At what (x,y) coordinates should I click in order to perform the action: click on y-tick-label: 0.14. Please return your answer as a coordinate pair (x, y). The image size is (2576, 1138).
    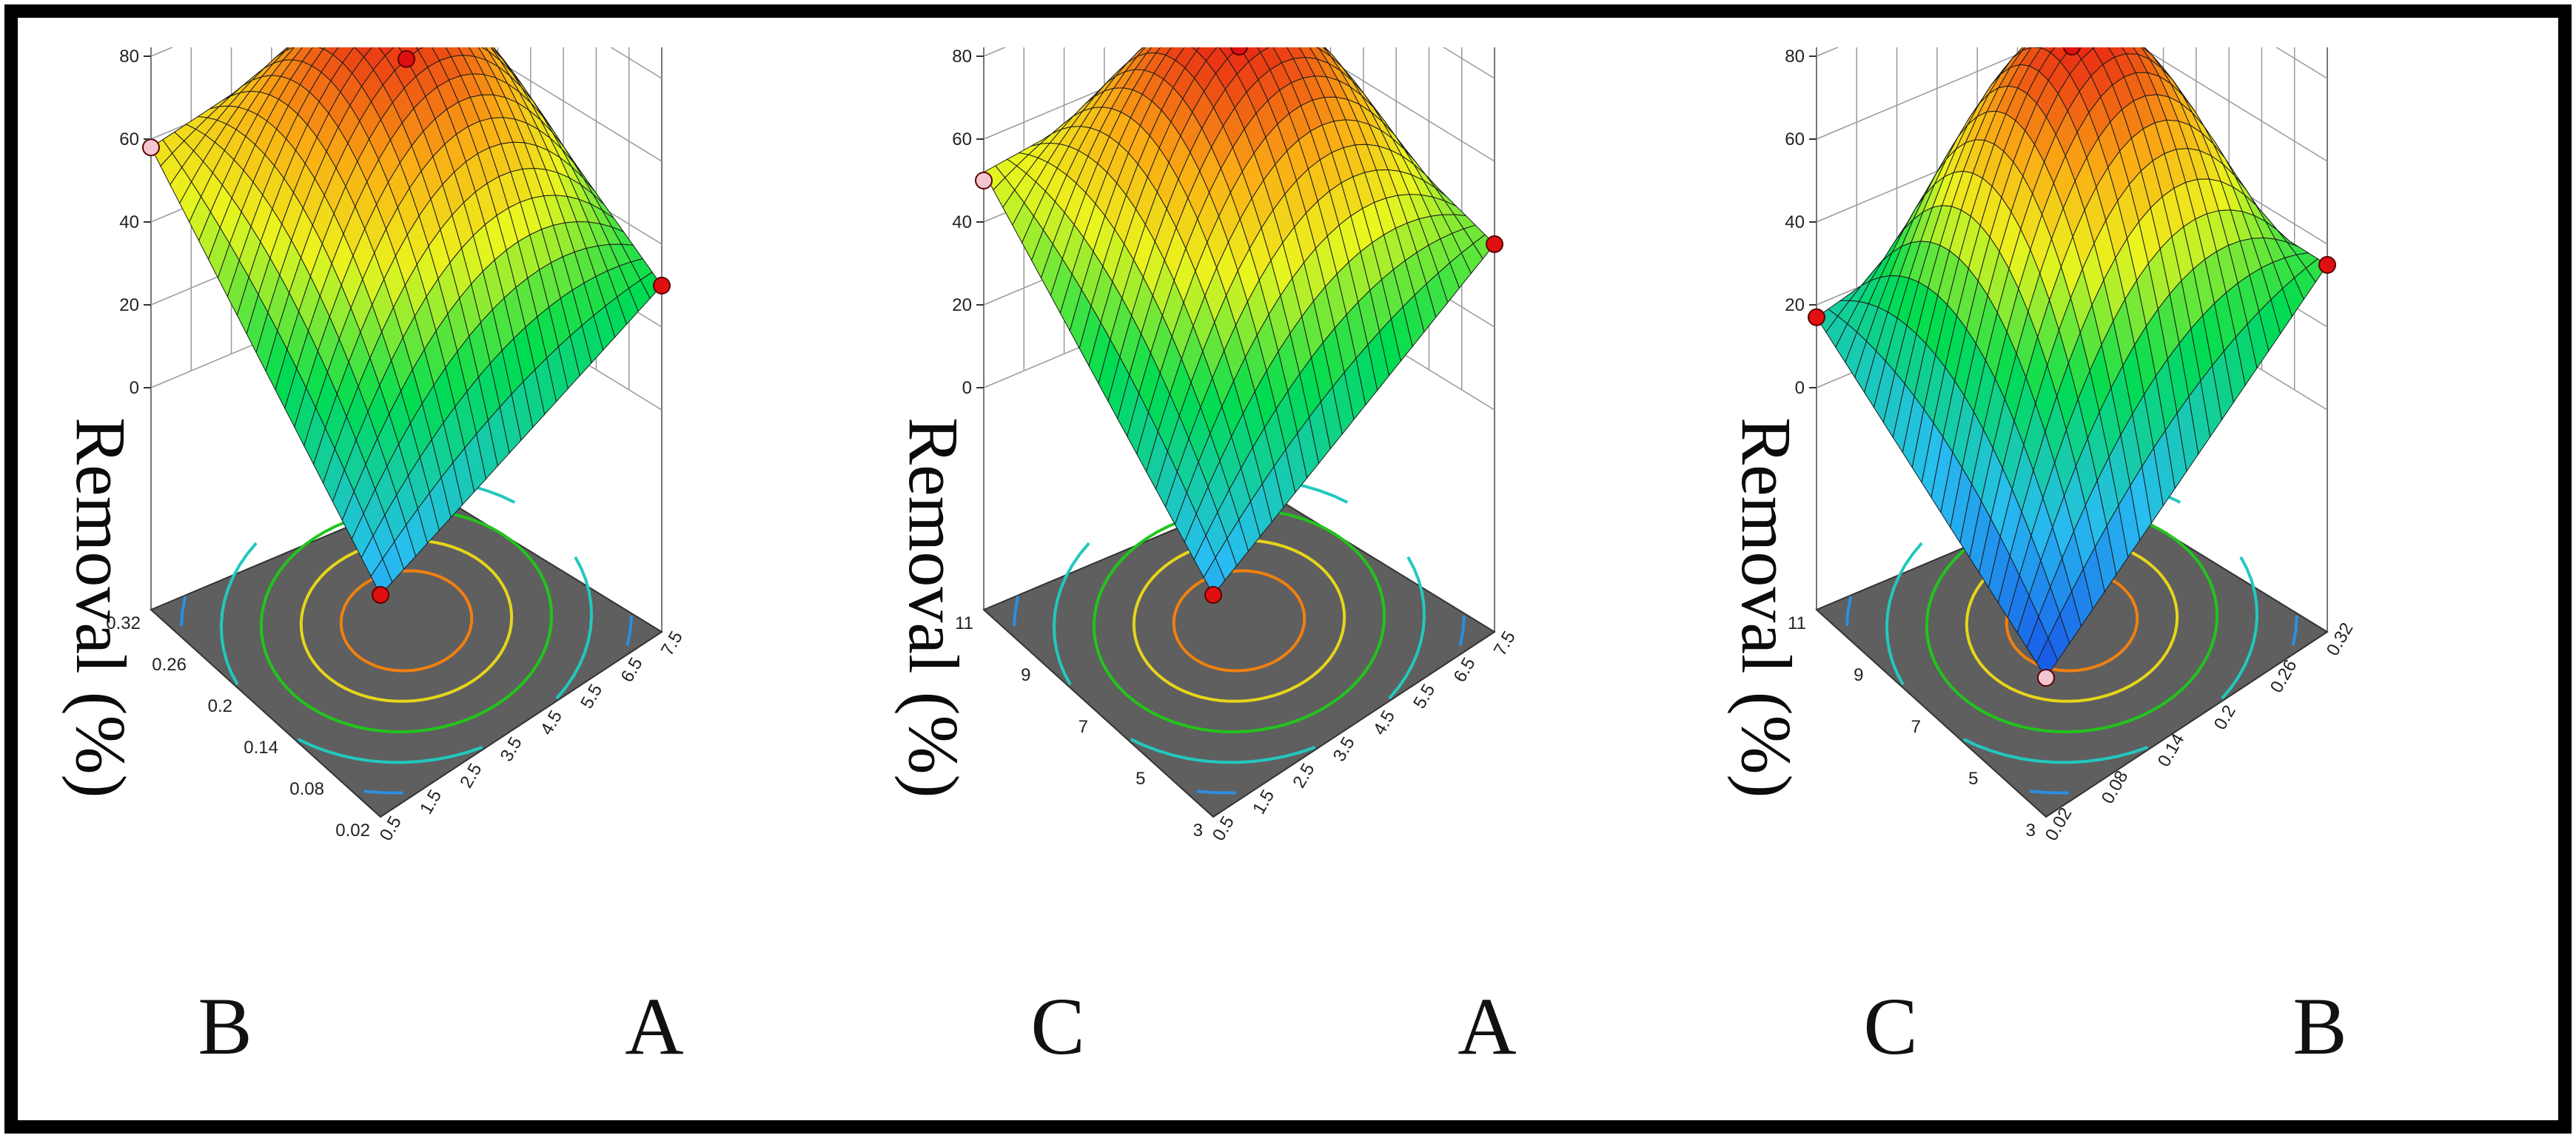
    Looking at the image, I should click on (261, 748).